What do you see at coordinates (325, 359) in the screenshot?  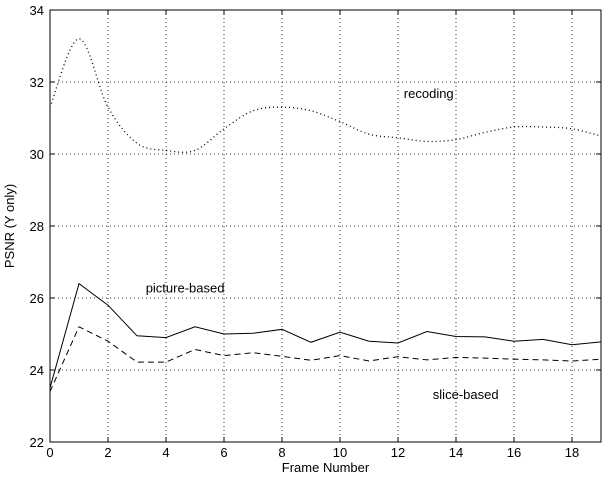 I see `series-line-slice-based` at bounding box center [325, 359].